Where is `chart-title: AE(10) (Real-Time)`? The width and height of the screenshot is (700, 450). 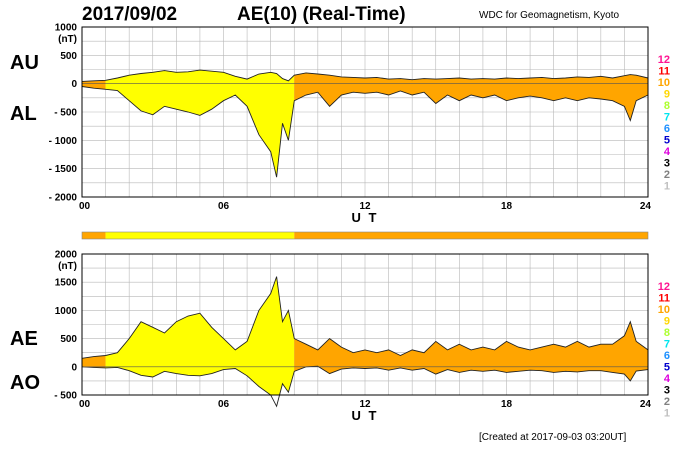 chart-title: AE(10) (Real-Time) is located at coordinates (321, 14).